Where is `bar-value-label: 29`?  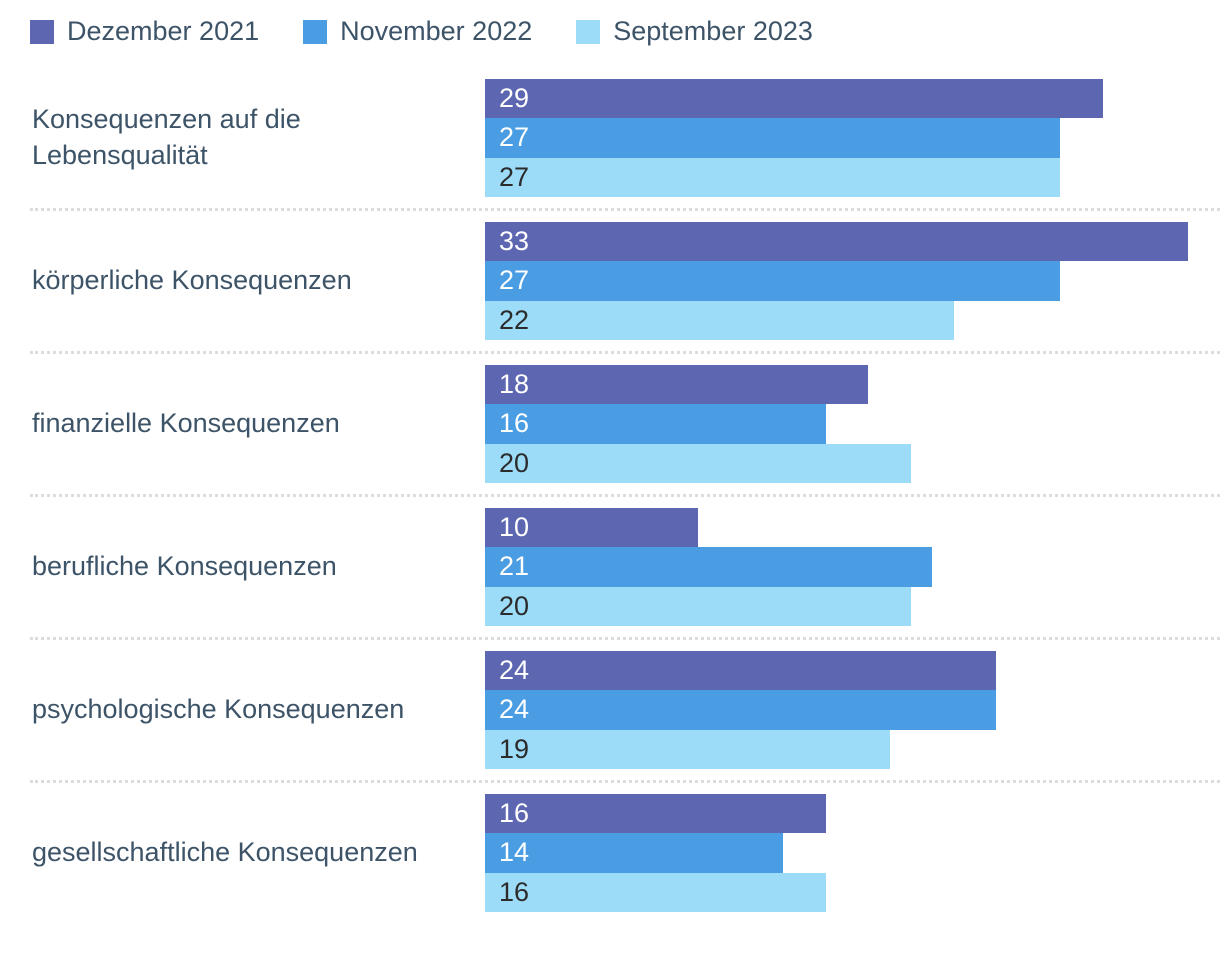 bar-value-label: 29 is located at coordinates (514, 98).